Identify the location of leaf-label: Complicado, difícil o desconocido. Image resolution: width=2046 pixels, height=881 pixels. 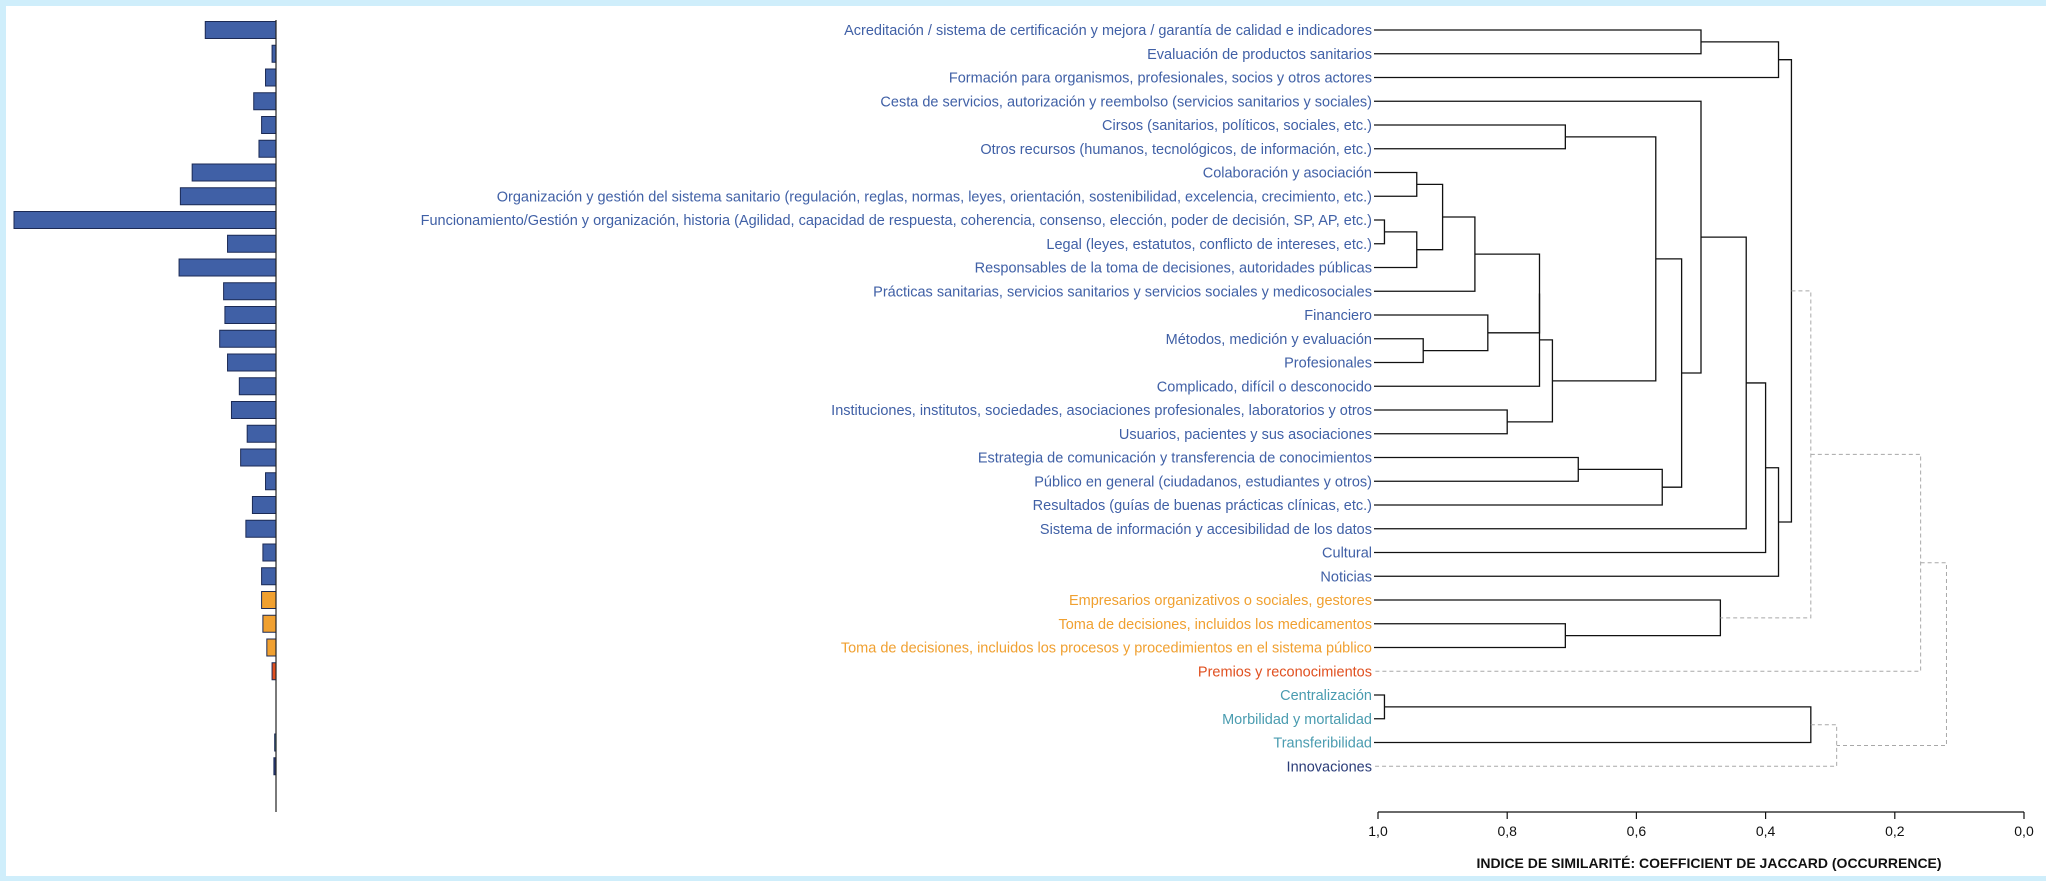
(1264, 387).